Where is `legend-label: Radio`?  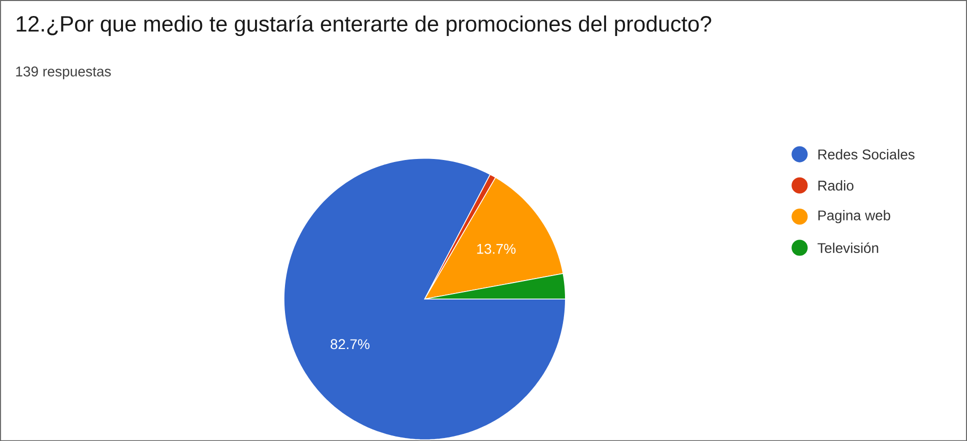
legend-label: Radio is located at coordinates (836, 185).